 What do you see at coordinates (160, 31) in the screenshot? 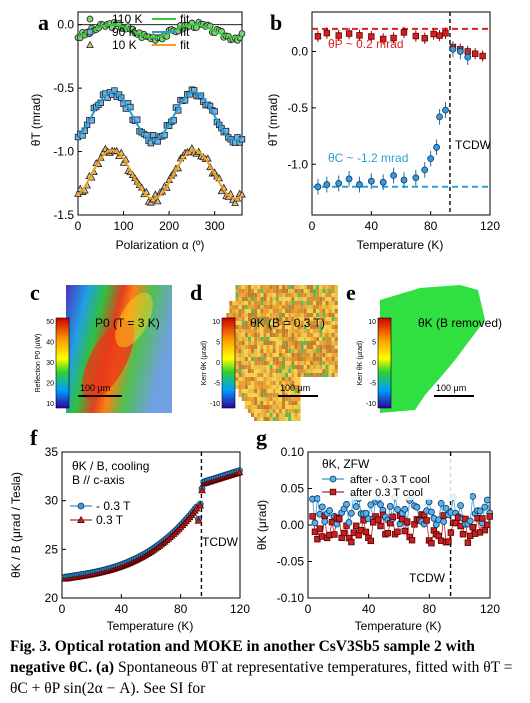
I see `fit-curve` at bounding box center [160, 31].